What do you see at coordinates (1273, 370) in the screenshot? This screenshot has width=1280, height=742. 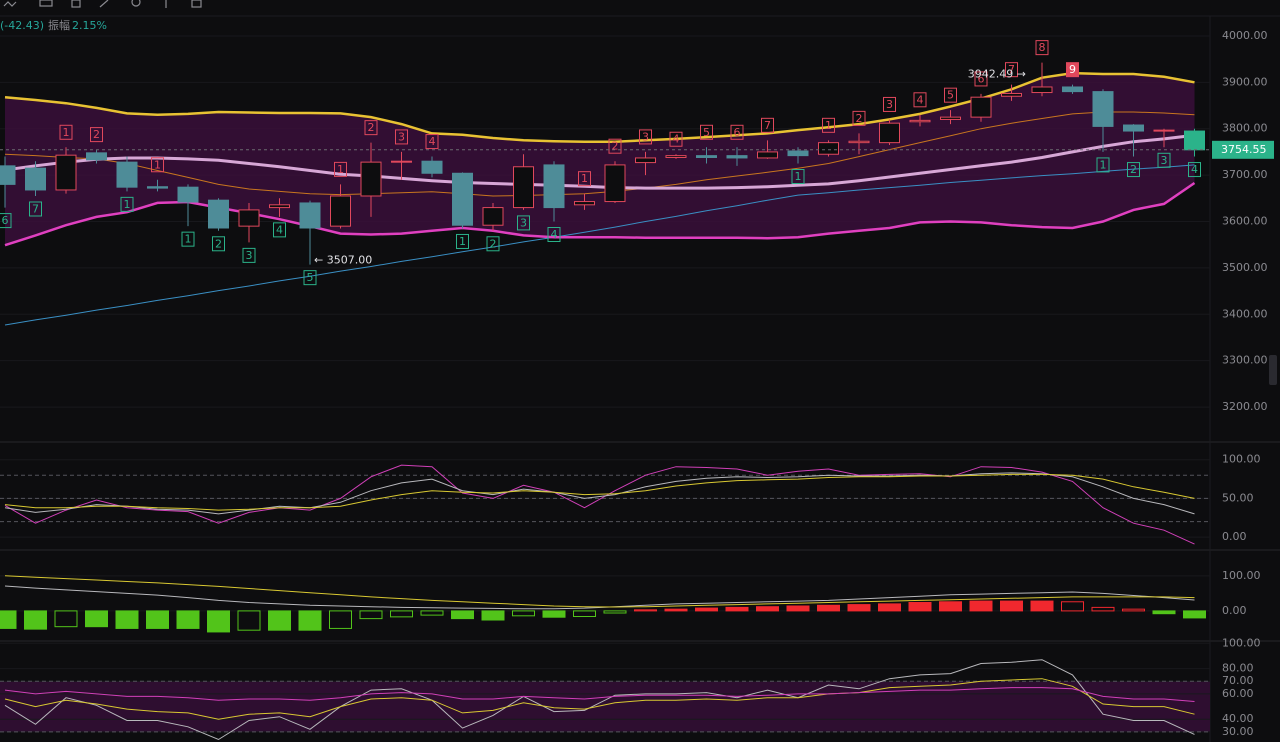 I see `scroll-handle` at bounding box center [1273, 370].